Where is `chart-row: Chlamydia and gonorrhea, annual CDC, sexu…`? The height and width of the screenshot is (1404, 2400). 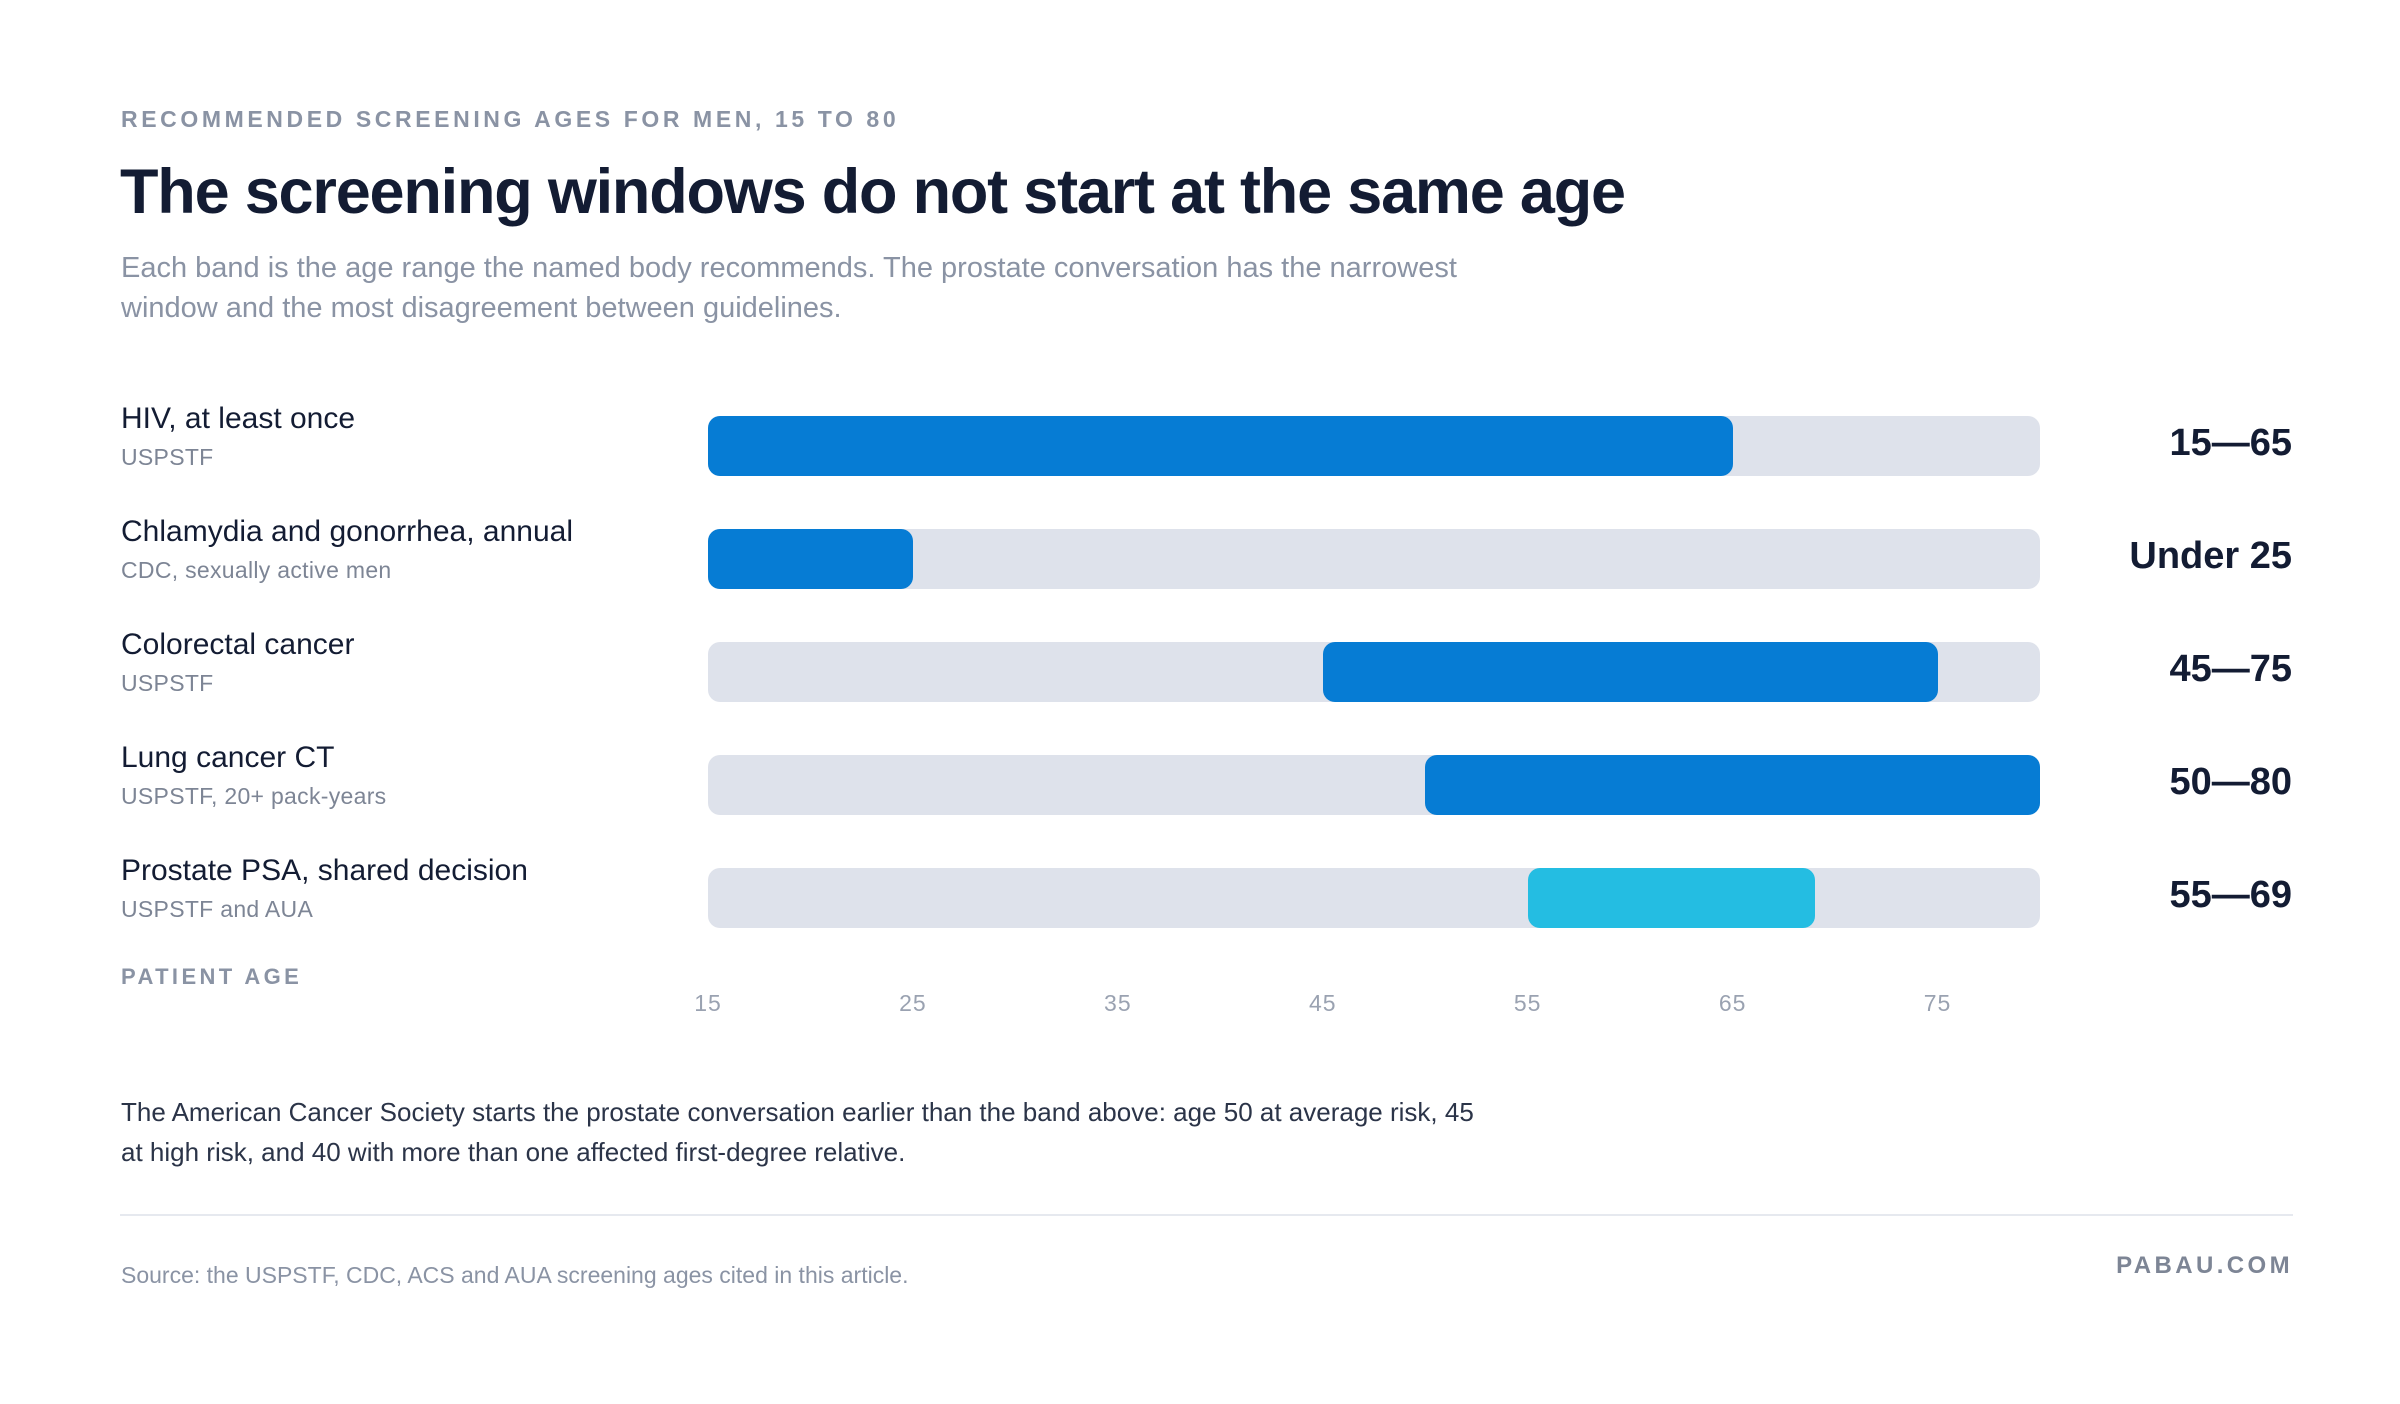
chart-row: Chlamydia and gonorrhea, annual CDC, sexu… is located at coordinates (1200, 570).